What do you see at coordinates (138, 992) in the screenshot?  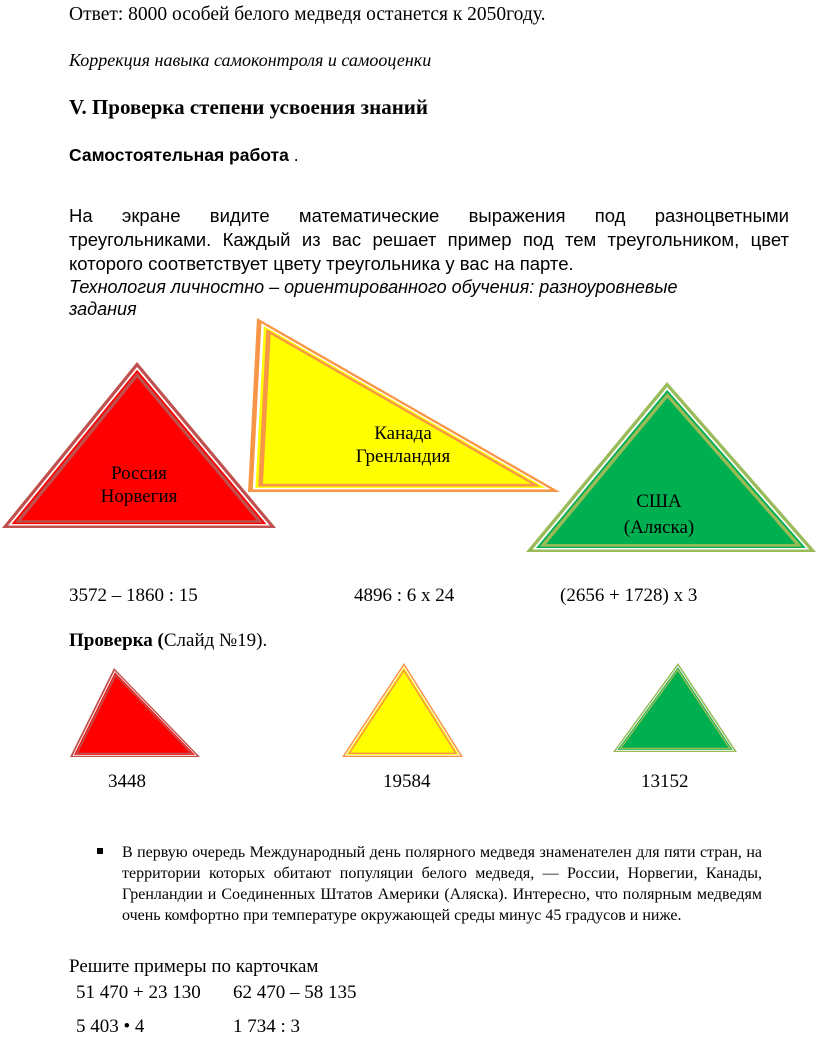 I see `card-expression: 51 470 + 23 130` at bounding box center [138, 992].